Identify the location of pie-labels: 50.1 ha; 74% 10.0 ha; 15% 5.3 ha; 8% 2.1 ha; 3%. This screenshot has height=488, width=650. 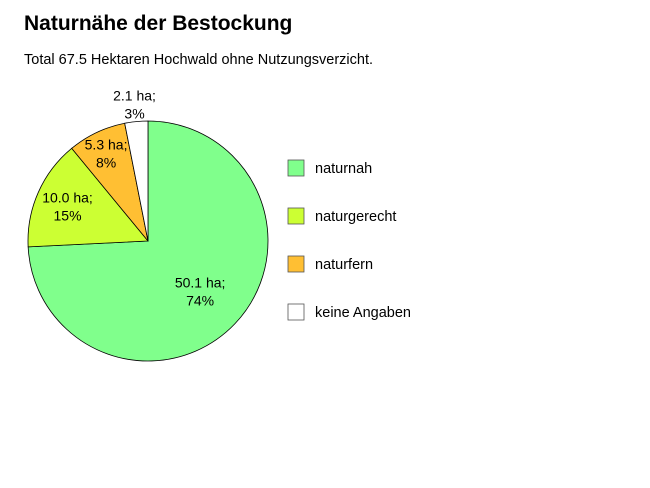
(133, 198).